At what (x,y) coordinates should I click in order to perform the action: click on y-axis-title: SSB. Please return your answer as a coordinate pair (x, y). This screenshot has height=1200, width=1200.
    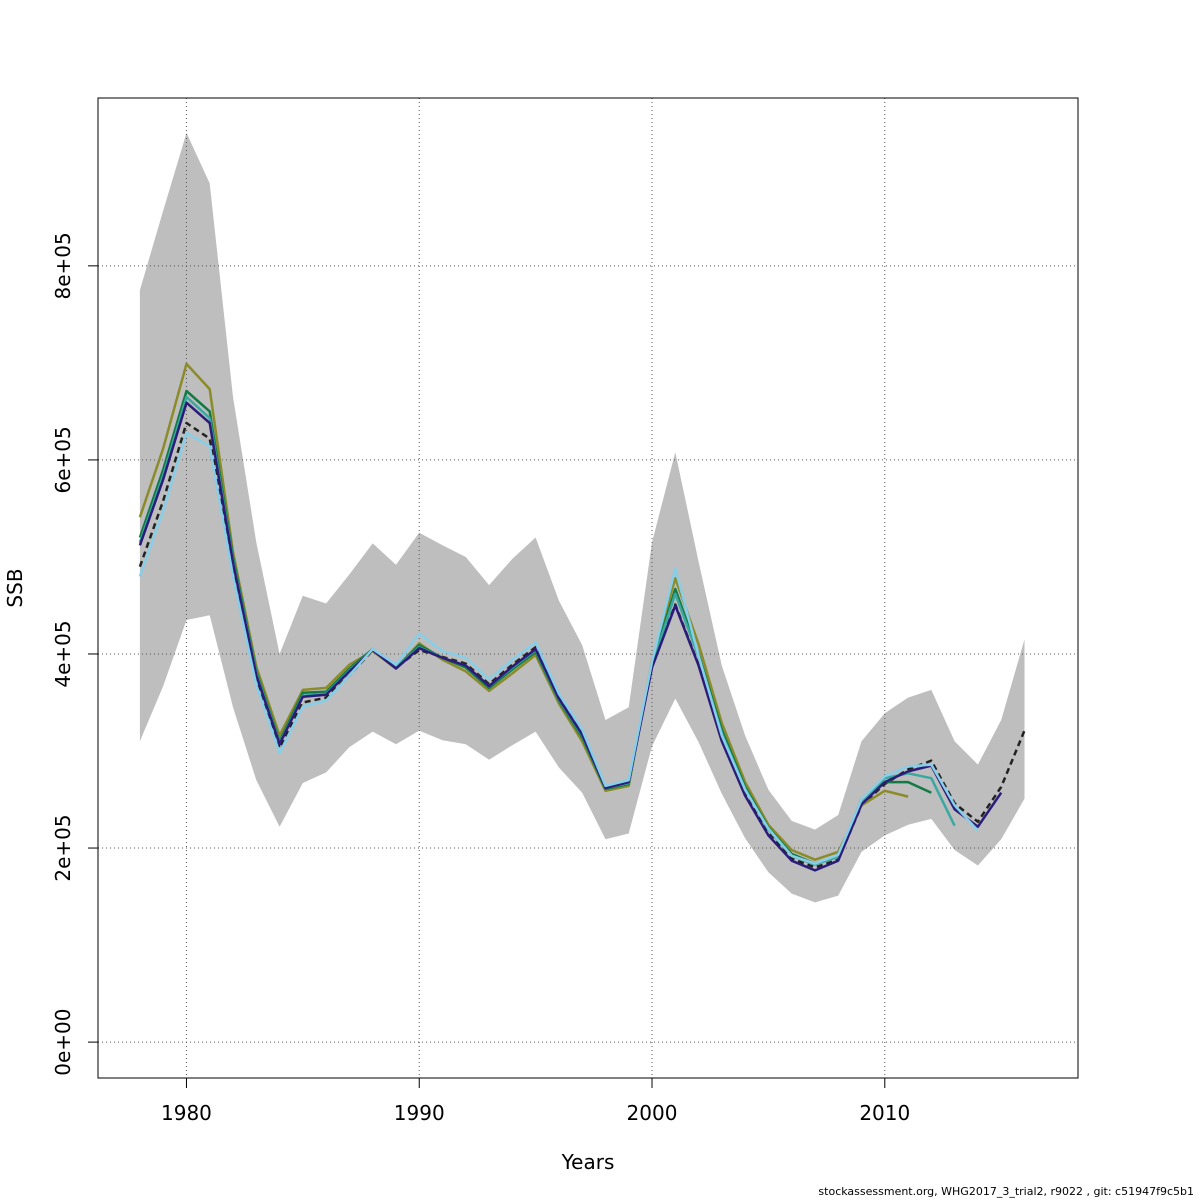
    Looking at the image, I should click on (15, 587).